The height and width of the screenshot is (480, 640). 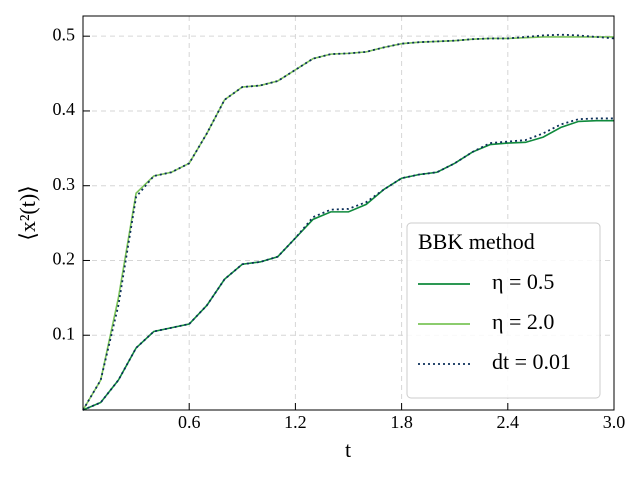 I want to click on y-axis-label: ⟨x²(t)⟩, so click(x=27, y=213).